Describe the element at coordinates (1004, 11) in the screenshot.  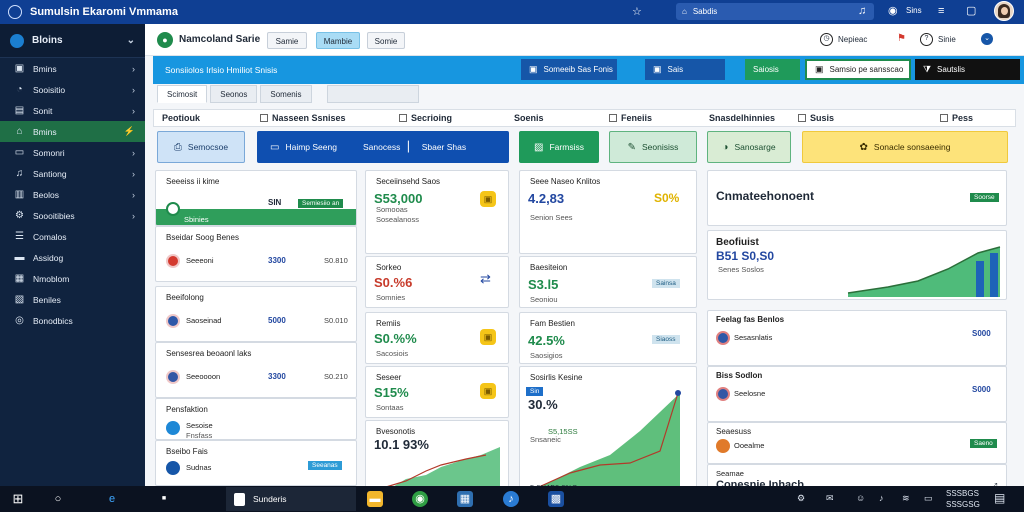
I see `avatar` at that location.